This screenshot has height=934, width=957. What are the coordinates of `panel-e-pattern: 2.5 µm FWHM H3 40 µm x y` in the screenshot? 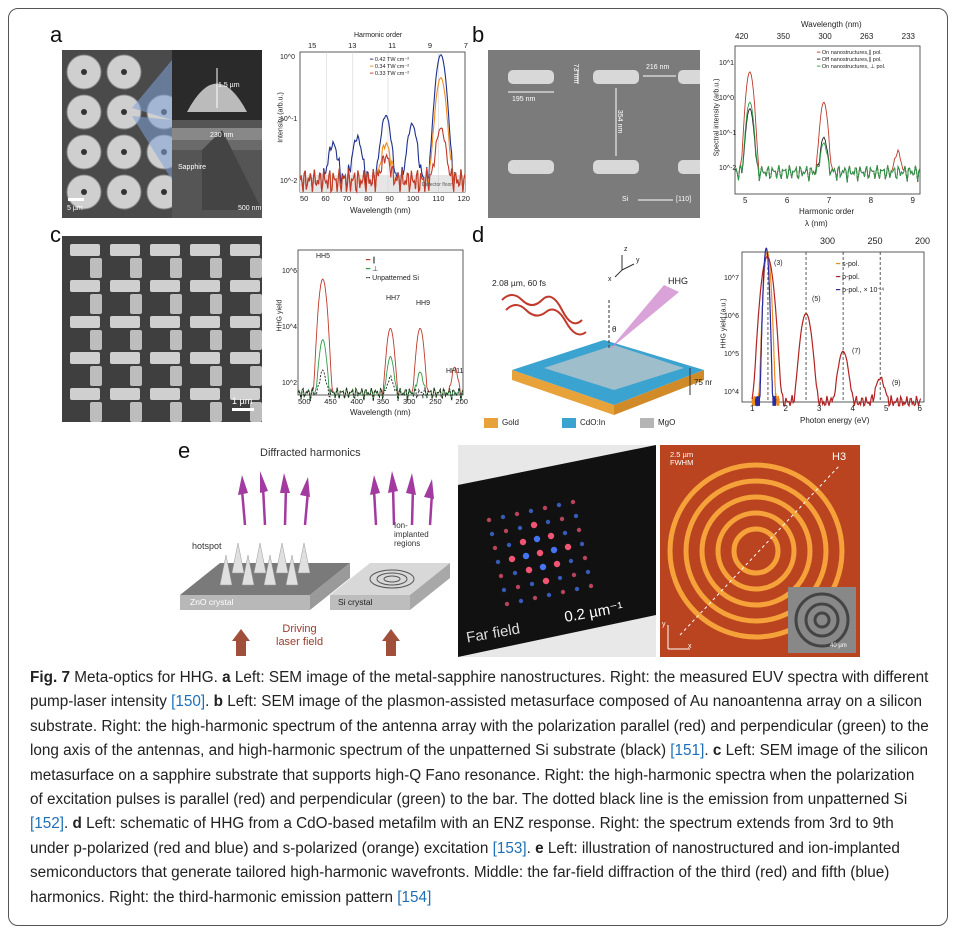 It's located at (760, 551).